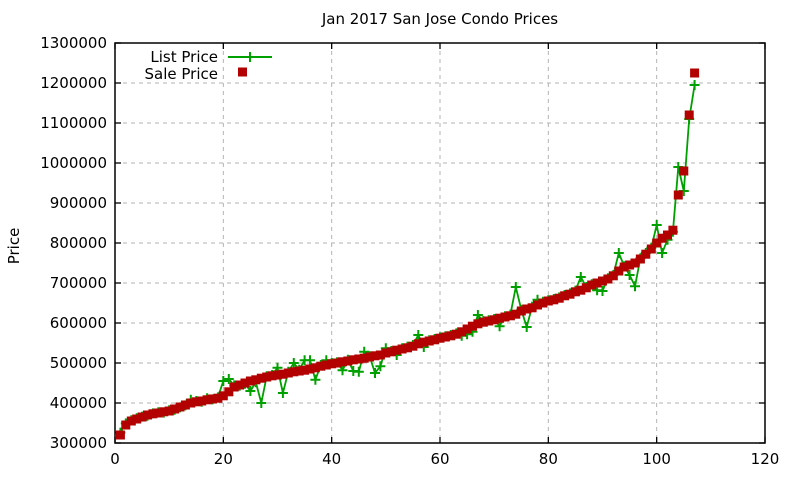 This screenshot has width=800, height=480. What do you see at coordinates (548, 459) in the screenshot?
I see `x-tick-label: 80` at bounding box center [548, 459].